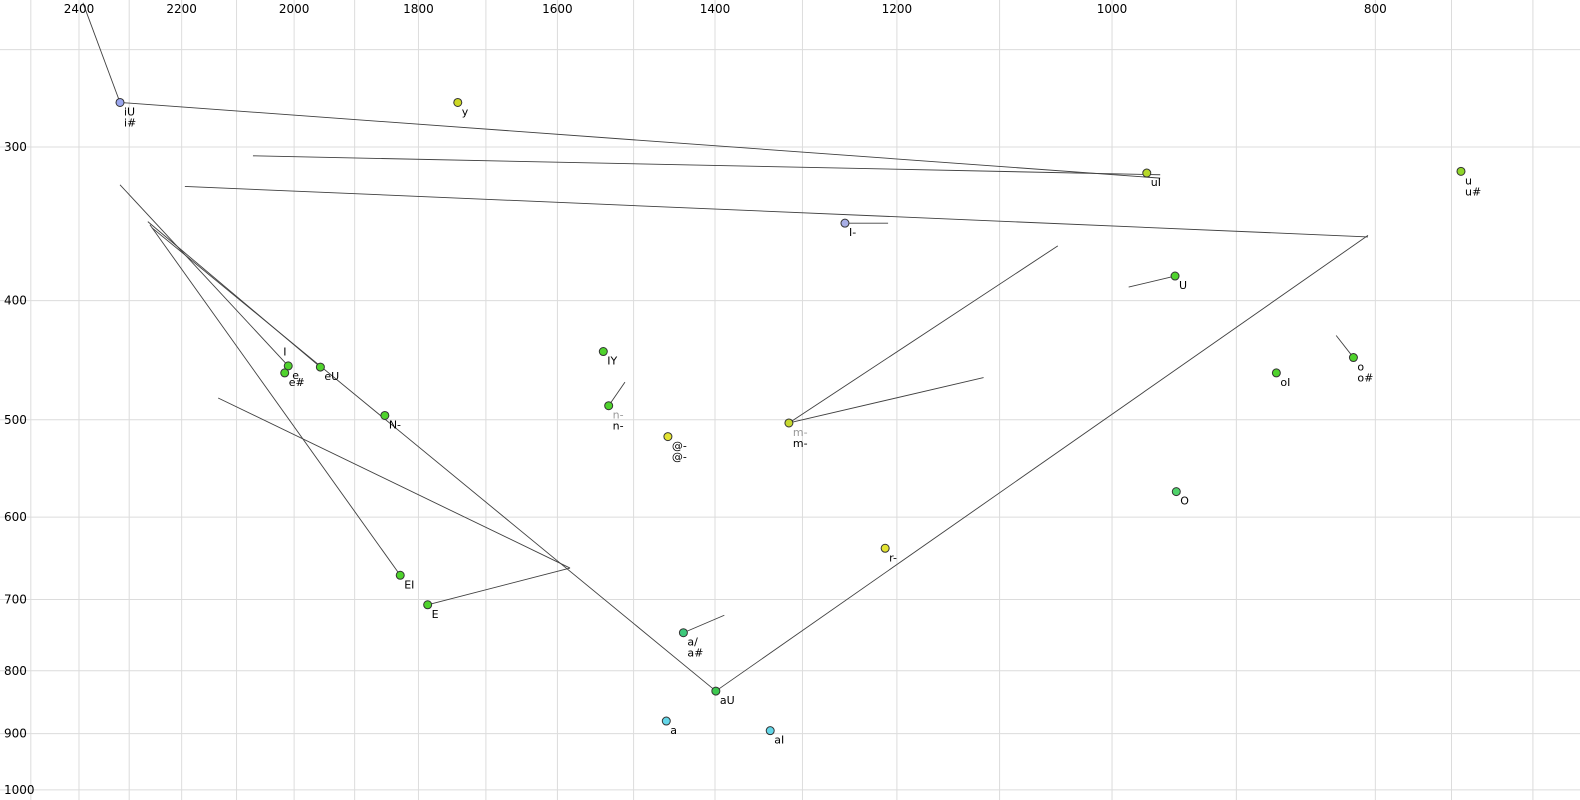  What do you see at coordinates (458, 102) in the screenshot?
I see `vowel-point-y` at bounding box center [458, 102].